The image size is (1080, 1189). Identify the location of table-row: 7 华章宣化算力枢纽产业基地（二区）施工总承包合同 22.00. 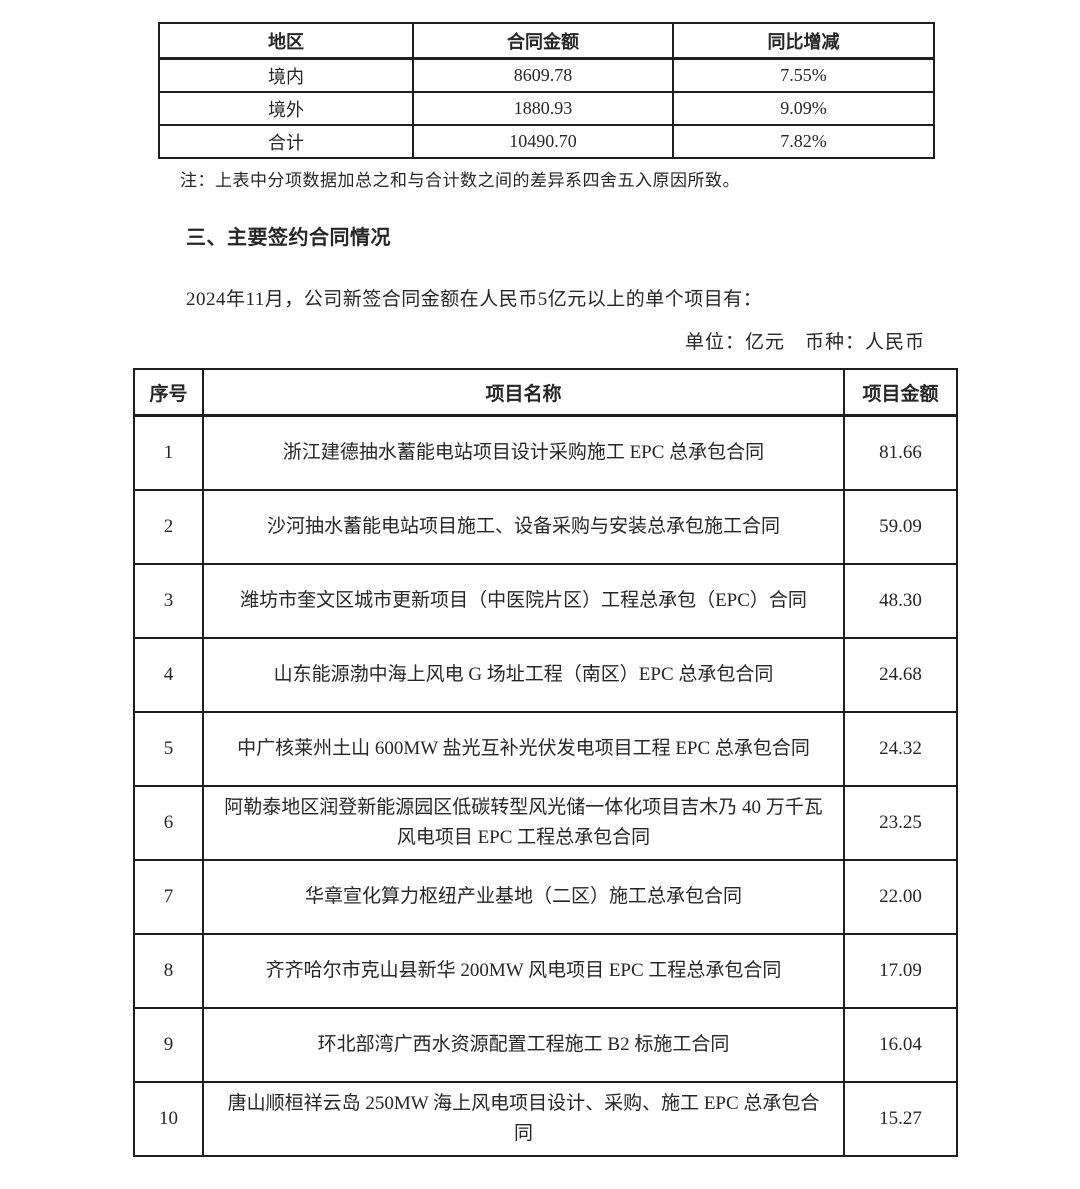
(545, 897).